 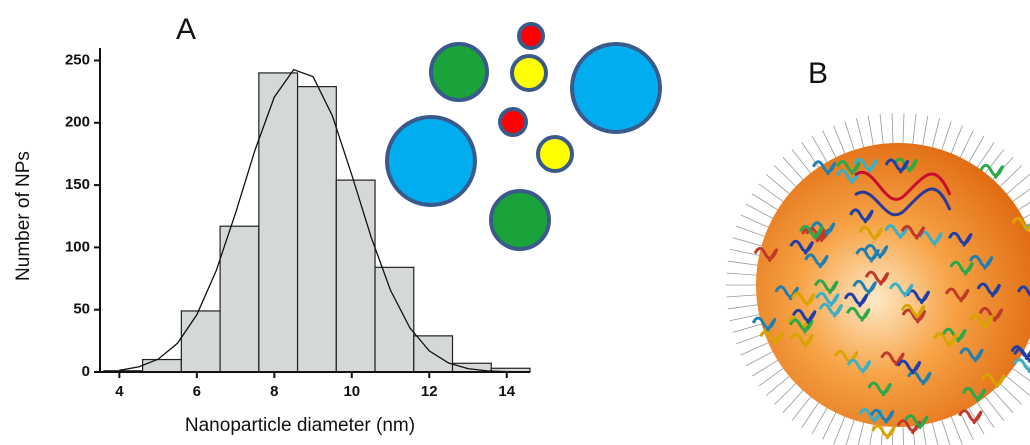 I want to click on y-tick-label: 50, so click(x=81, y=309).